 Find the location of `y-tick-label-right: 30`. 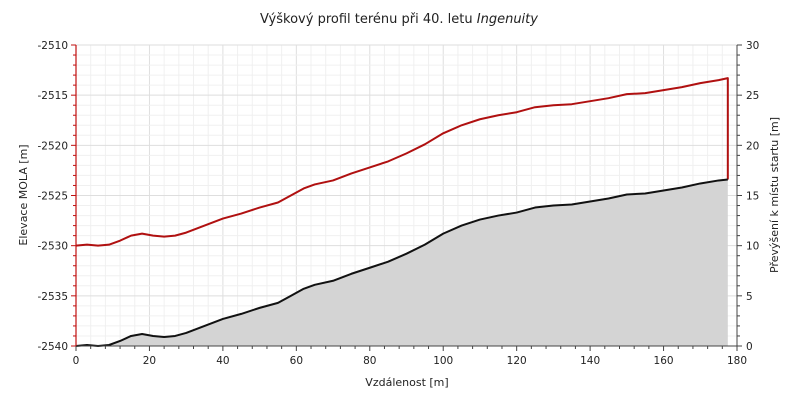

y-tick-label-right: 30 is located at coordinates (752, 46).